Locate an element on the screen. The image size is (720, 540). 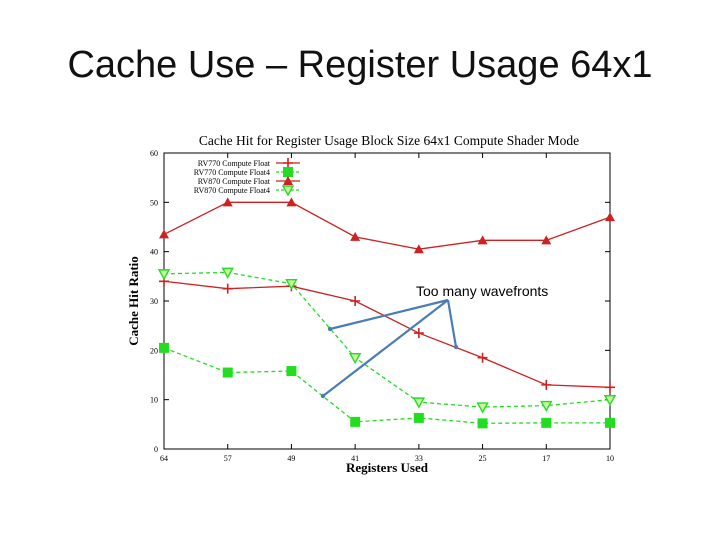
x-tick-label: 17 is located at coordinates (546, 458).